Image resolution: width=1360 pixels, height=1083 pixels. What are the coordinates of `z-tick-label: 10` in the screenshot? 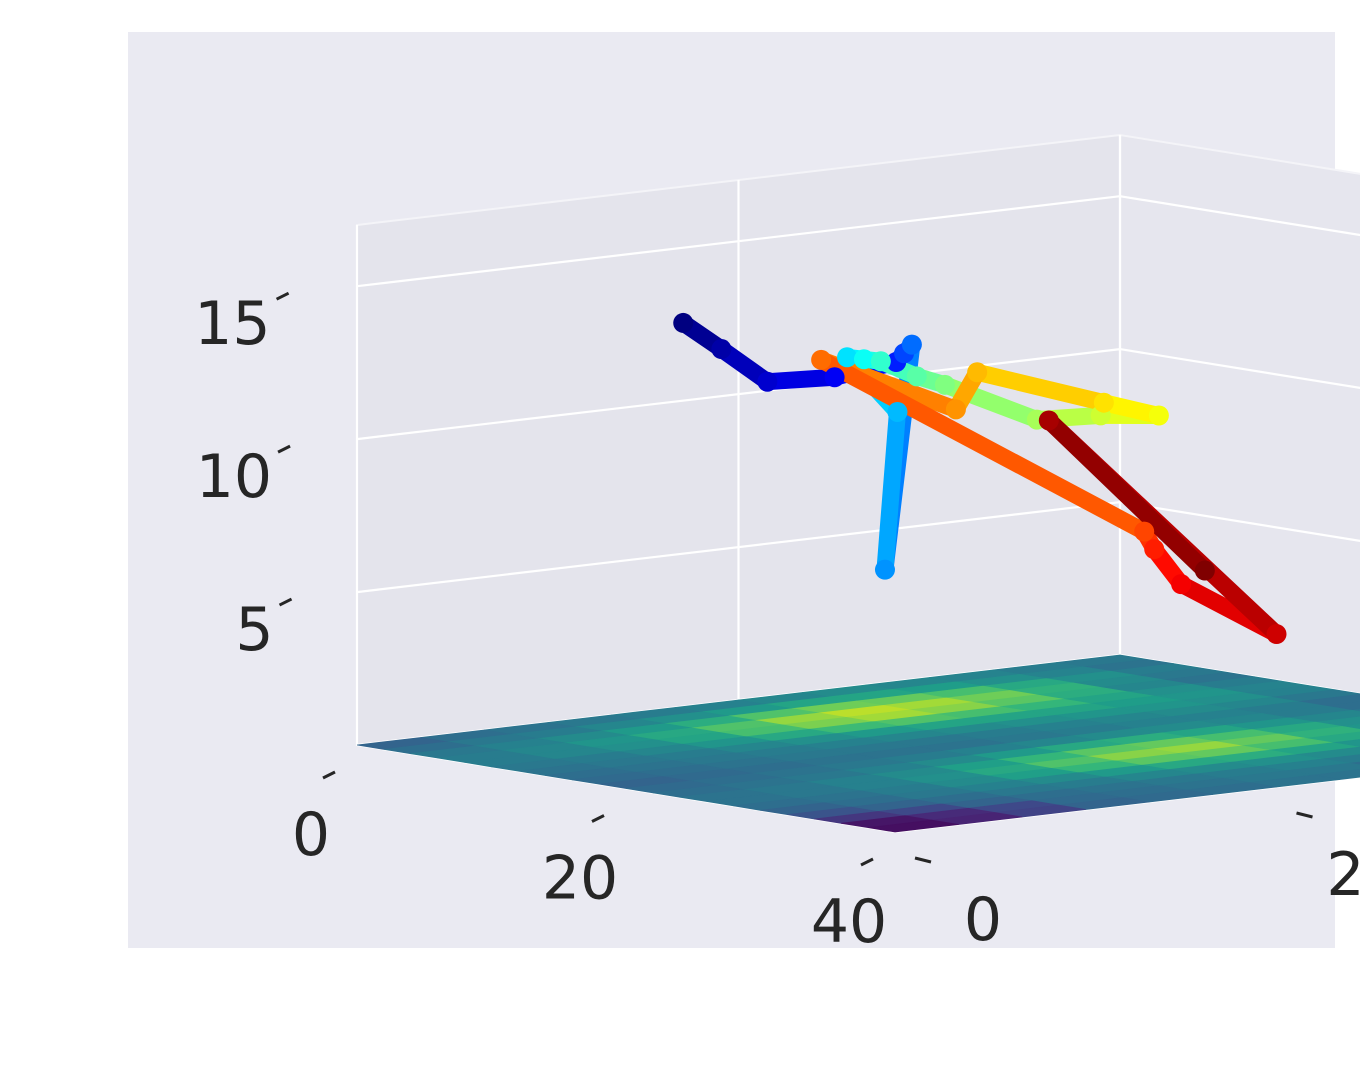 It's located at (234, 477).